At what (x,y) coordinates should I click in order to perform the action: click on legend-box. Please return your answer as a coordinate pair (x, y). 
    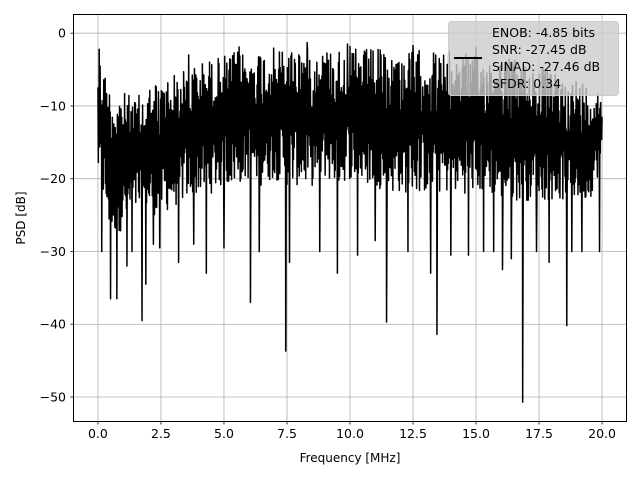
    Looking at the image, I should click on (533, 58).